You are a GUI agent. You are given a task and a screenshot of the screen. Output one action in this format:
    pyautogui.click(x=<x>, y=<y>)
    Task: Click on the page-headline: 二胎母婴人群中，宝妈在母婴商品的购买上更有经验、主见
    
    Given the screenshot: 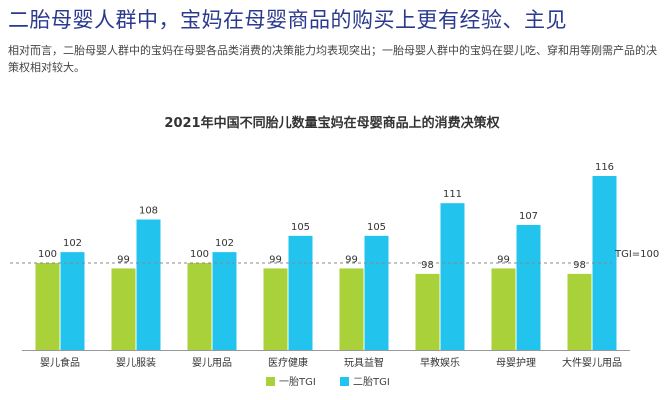 What is the action you would take?
    pyautogui.click(x=287, y=20)
    